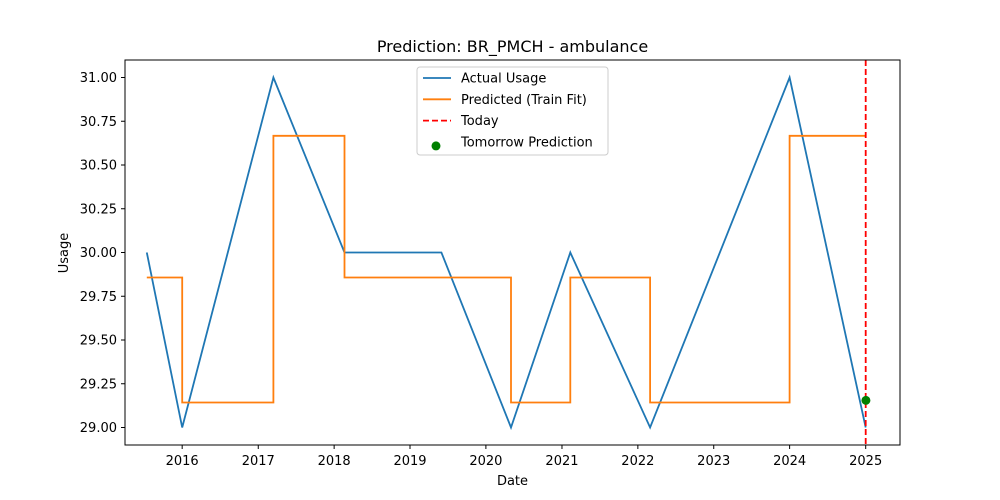 The image size is (1000, 500). What do you see at coordinates (64, 253) in the screenshot?
I see `y-axis-label: Usage` at bounding box center [64, 253].